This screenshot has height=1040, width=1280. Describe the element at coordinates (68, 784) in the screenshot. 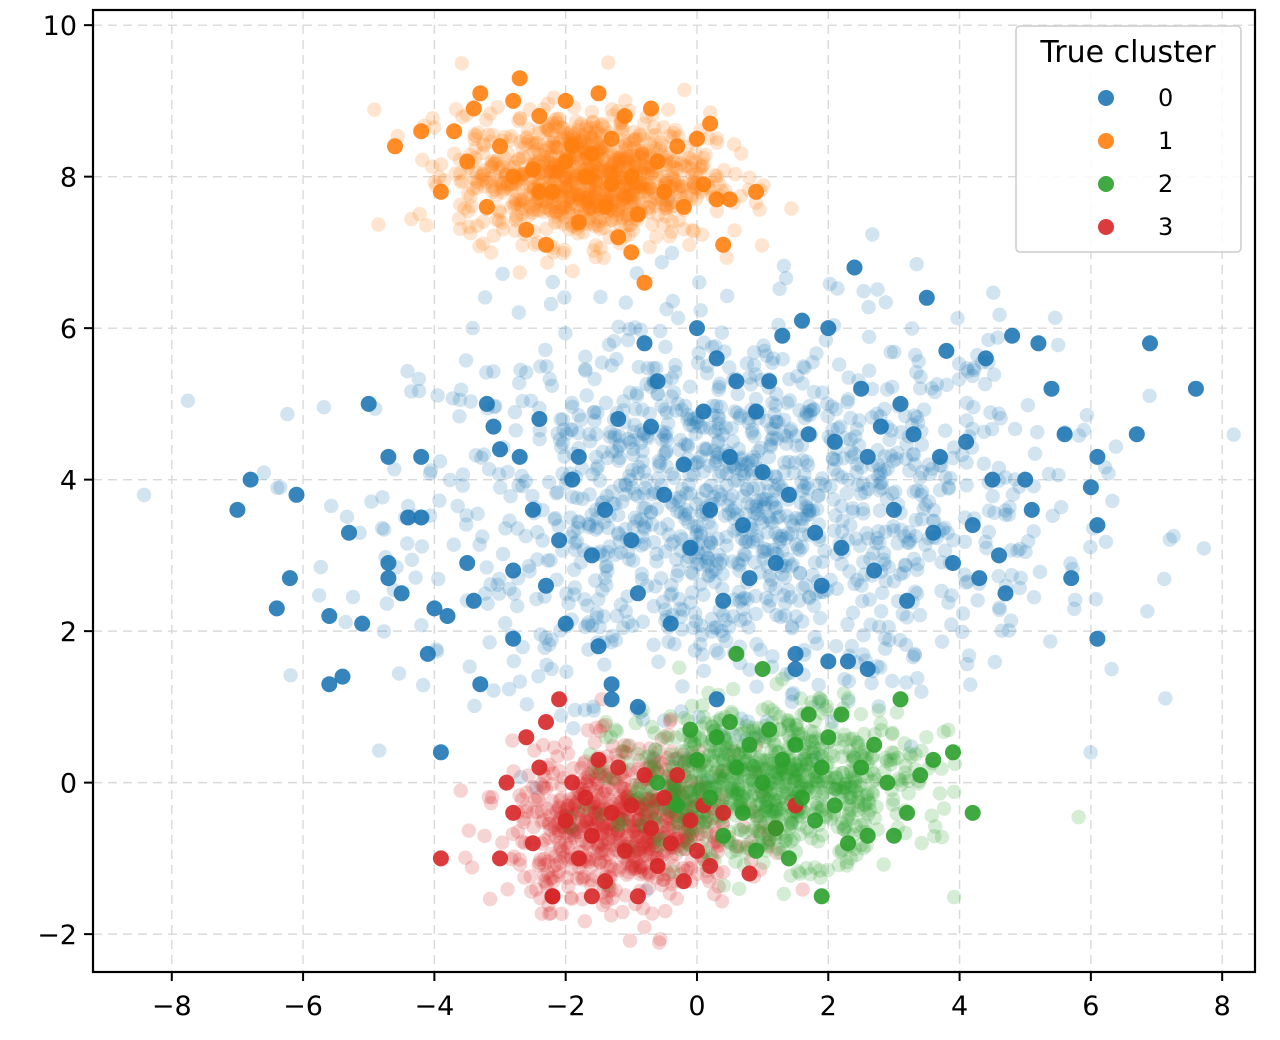

I see `y-tick-label: 0` at that location.